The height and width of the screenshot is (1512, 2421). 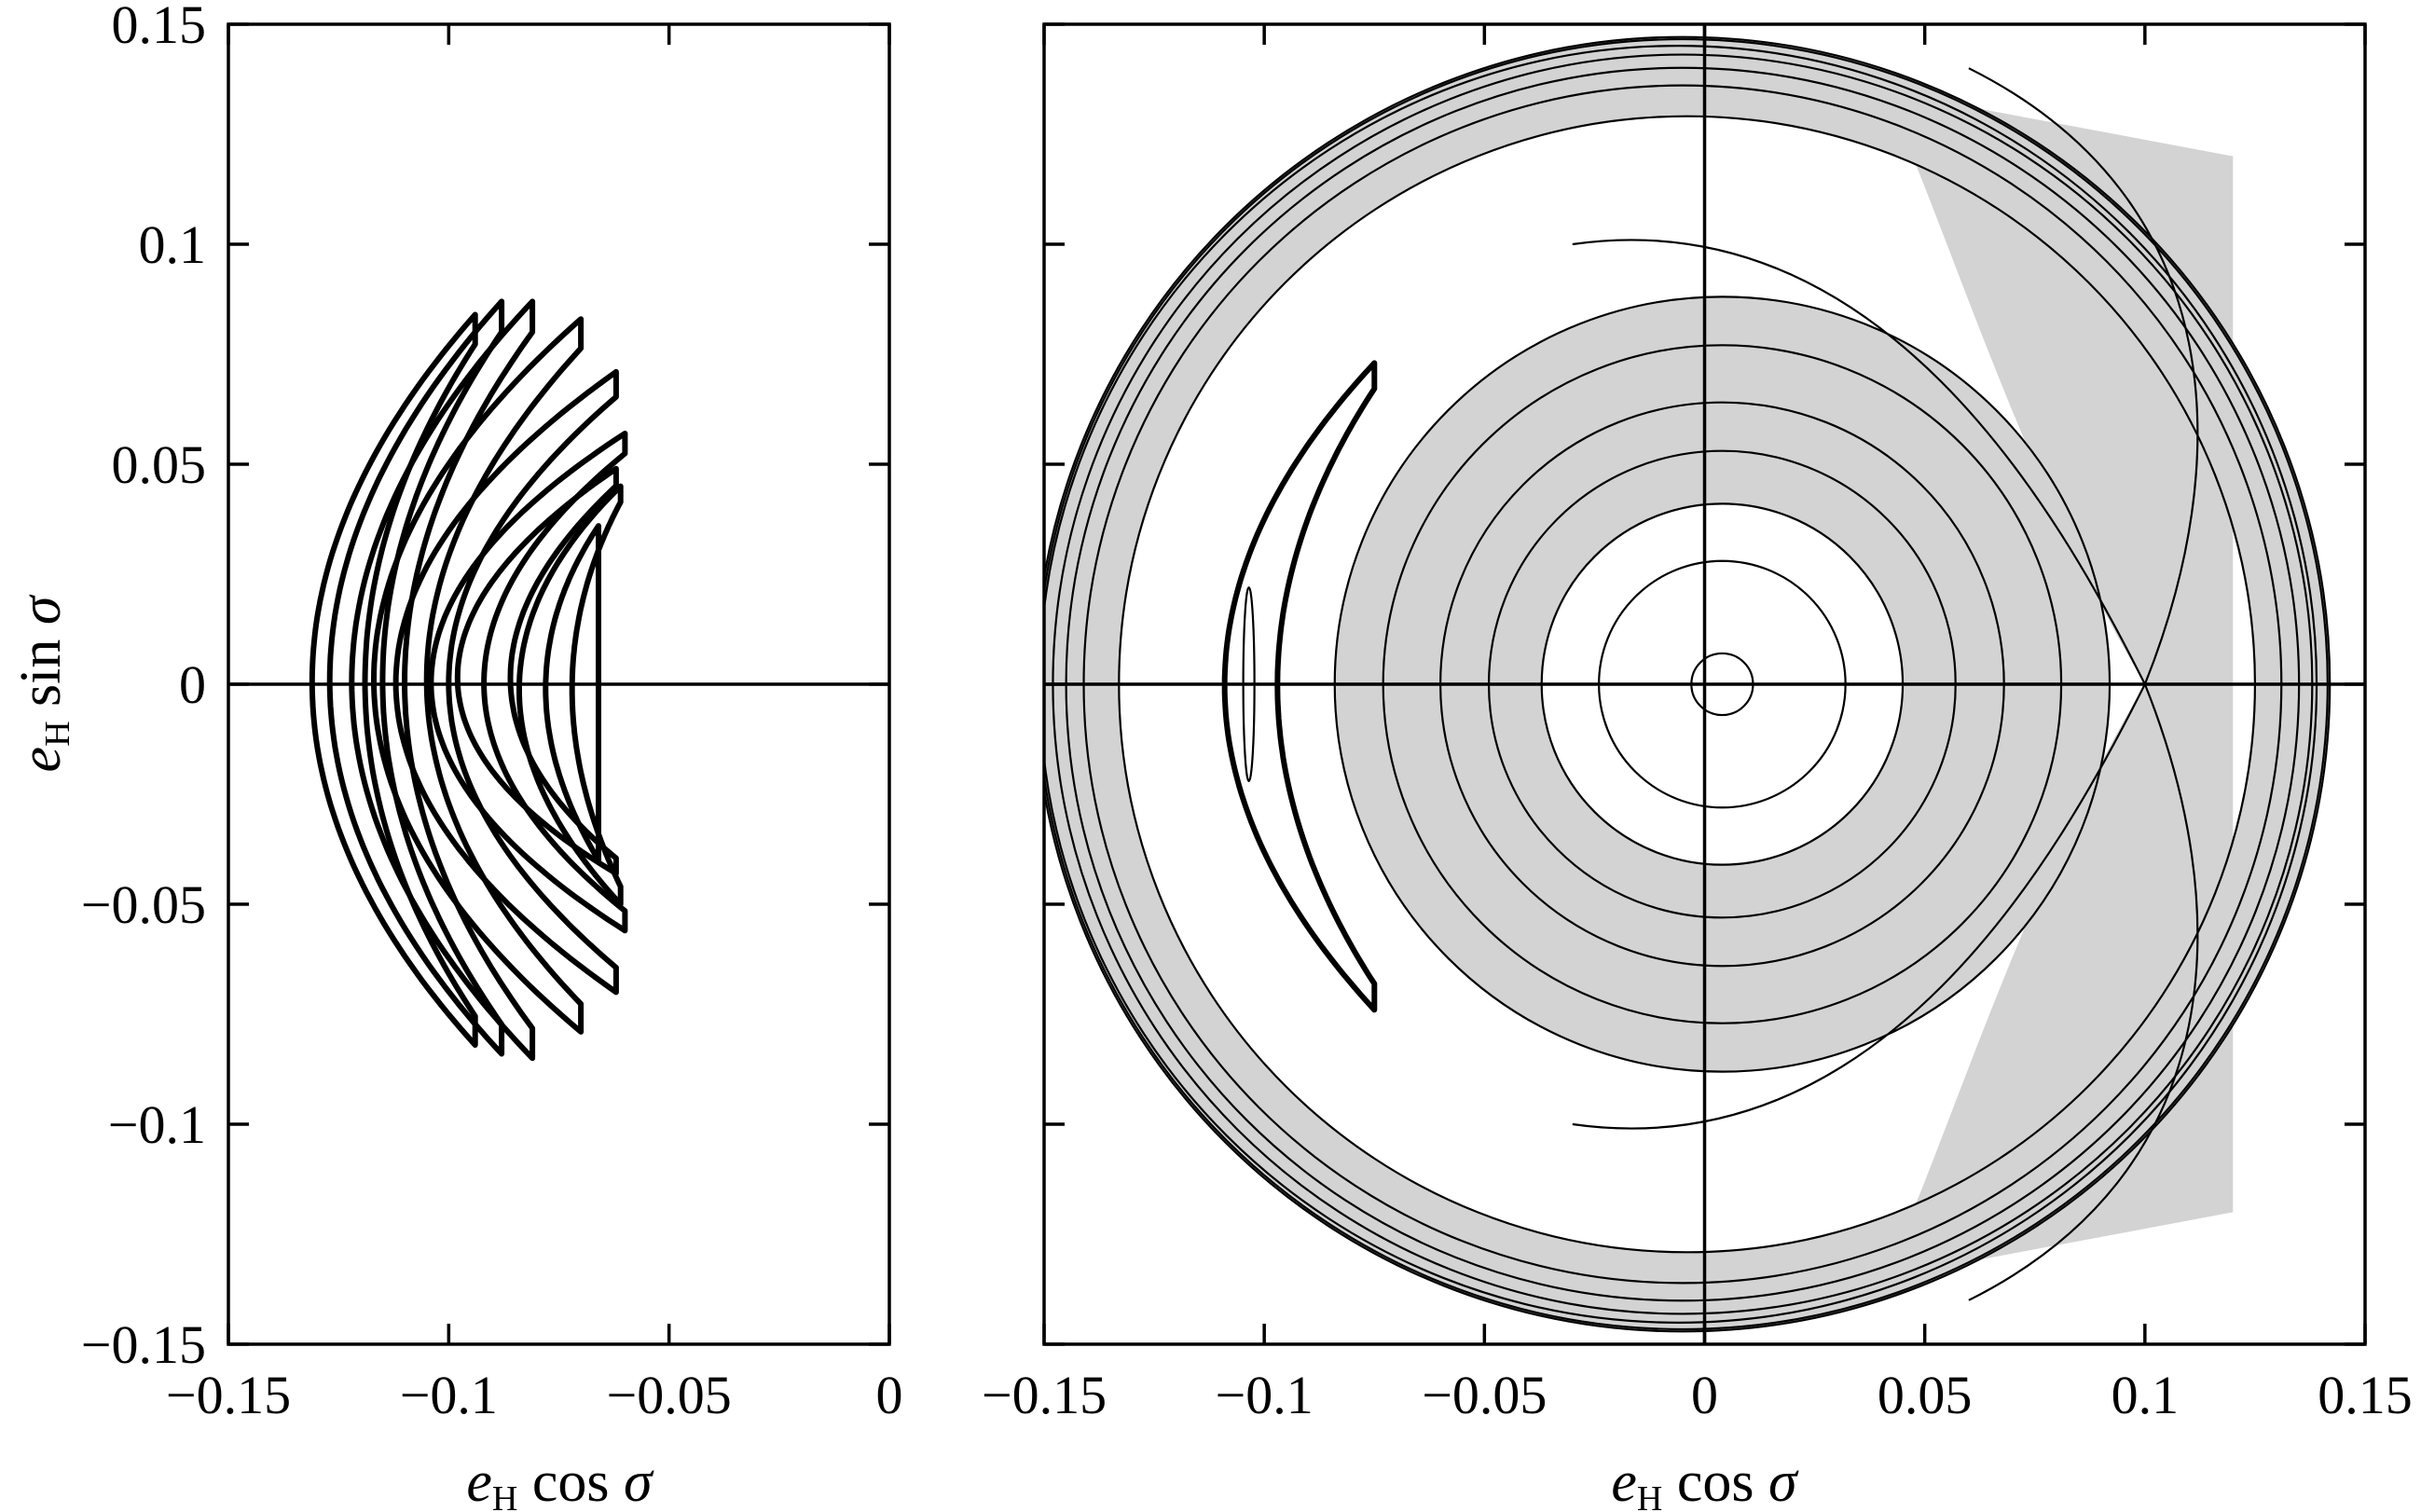 What do you see at coordinates (2366, 1395) in the screenshot?
I see `right-x-tick-label: 0.15` at bounding box center [2366, 1395].